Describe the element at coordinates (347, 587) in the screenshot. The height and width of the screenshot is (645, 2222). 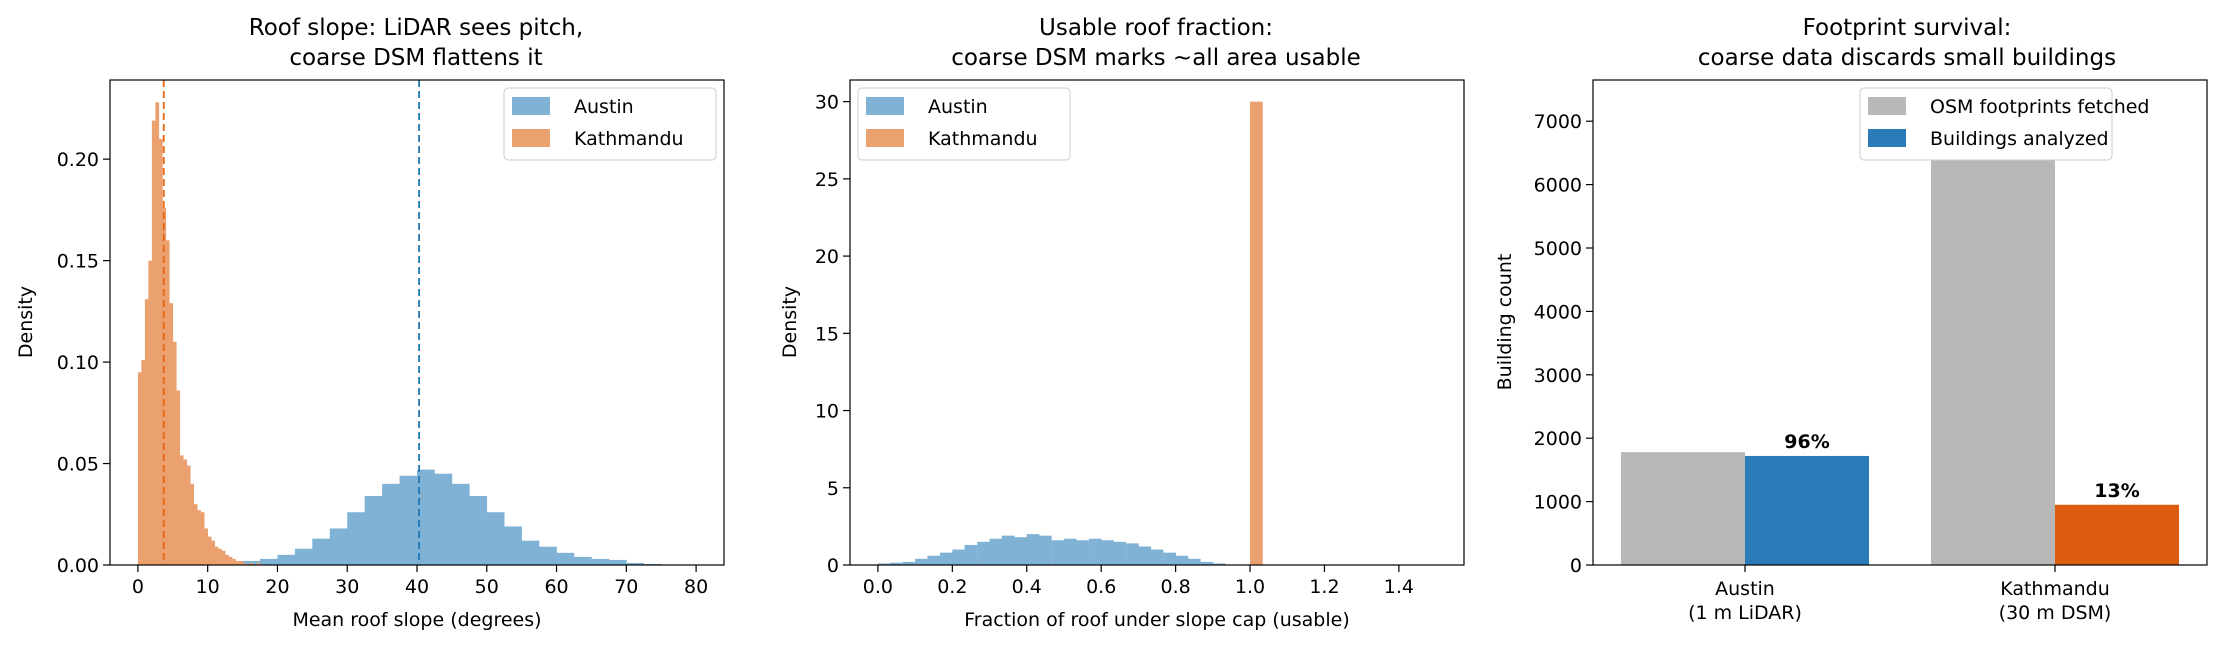
I see `x-tick-label: 30` at that location.